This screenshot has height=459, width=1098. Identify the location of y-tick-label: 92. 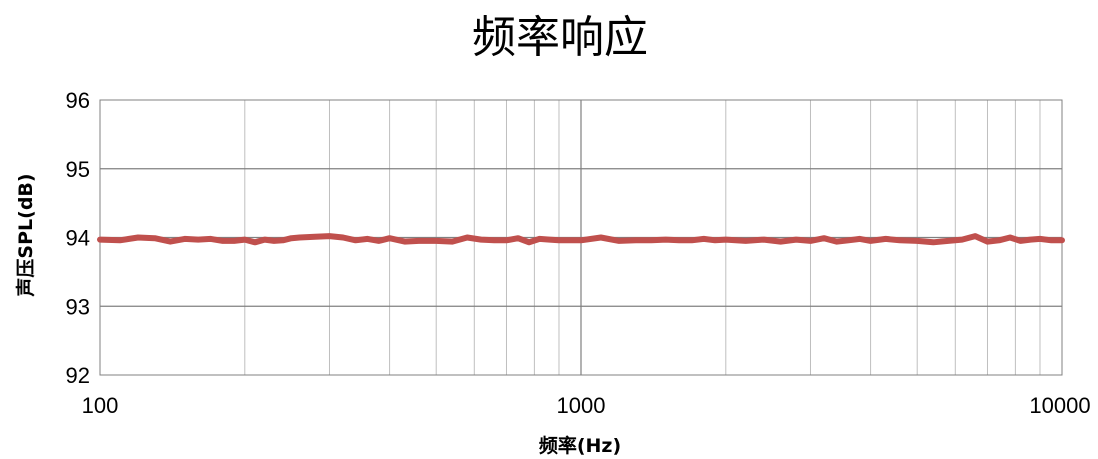
(78, 375).